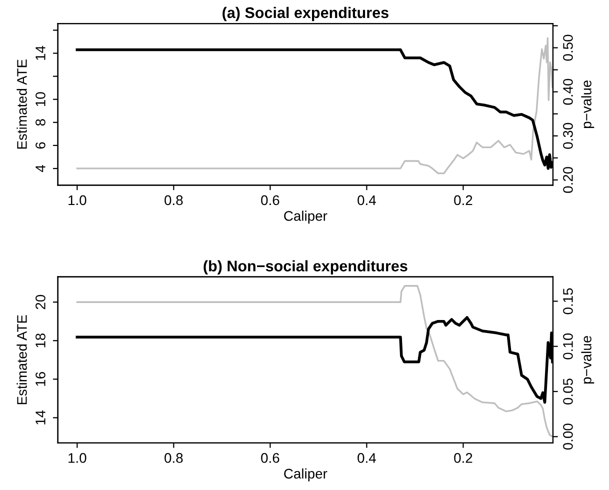 The width and height of the screenshot is (609, 490). I want to click on y2-tick-label: 0.20, so click(568, 179).